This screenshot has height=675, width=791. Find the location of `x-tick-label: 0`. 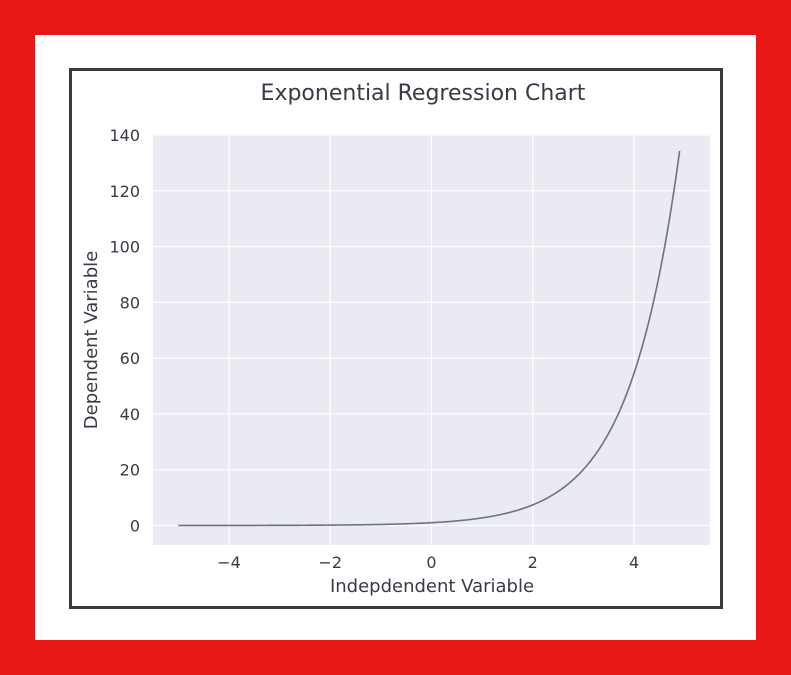

x-tick-label: 0 is located at coordinates (431, 562).